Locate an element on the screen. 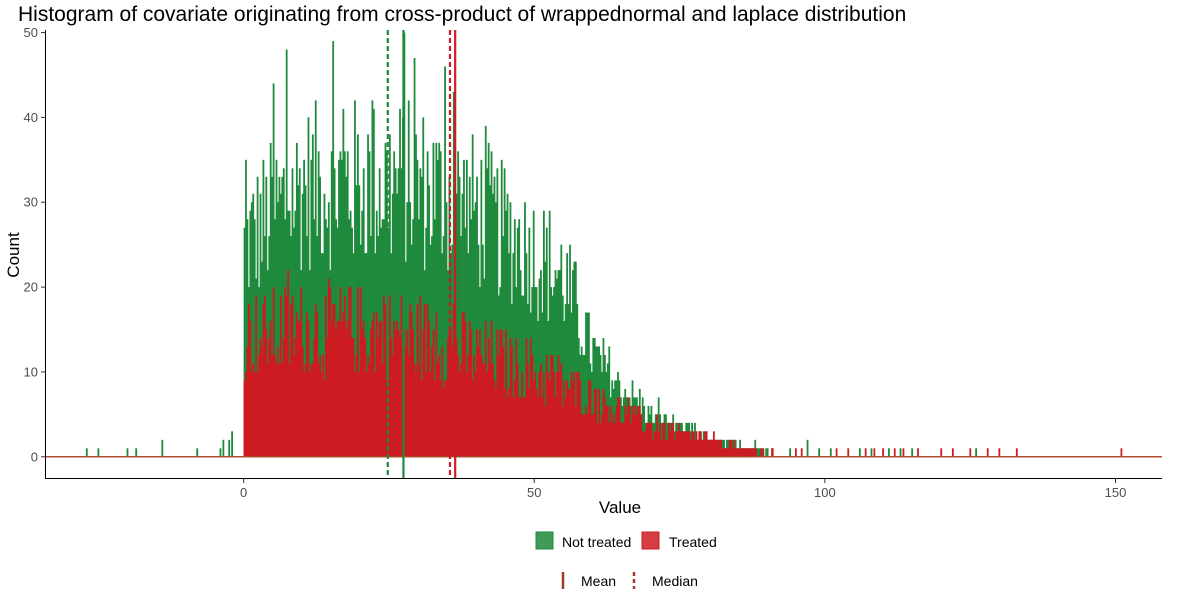  y-tick-label: 10 is located at coordinates (31, 371).